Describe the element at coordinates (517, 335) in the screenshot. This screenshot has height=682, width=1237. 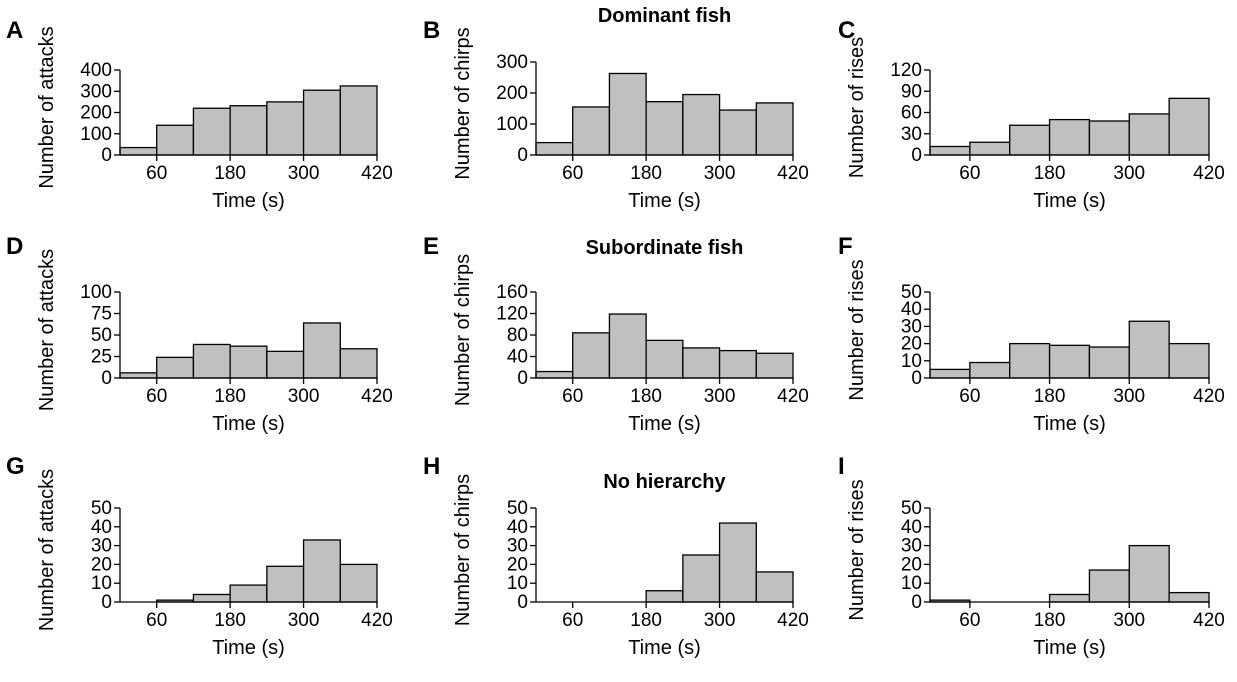
I see `y-tick-label: 80` at that location.